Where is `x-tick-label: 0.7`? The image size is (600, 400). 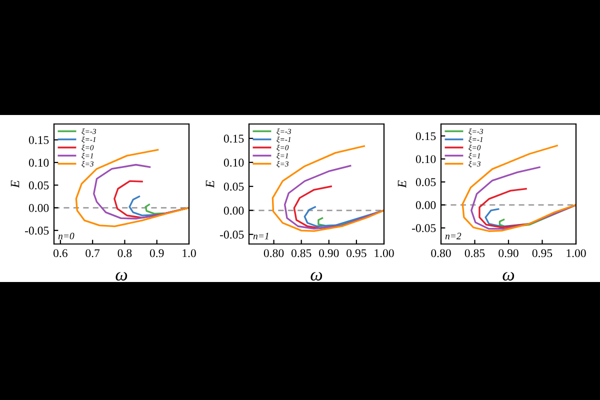 x-tick-label: 0.7 is located at coordinates (93, 253).